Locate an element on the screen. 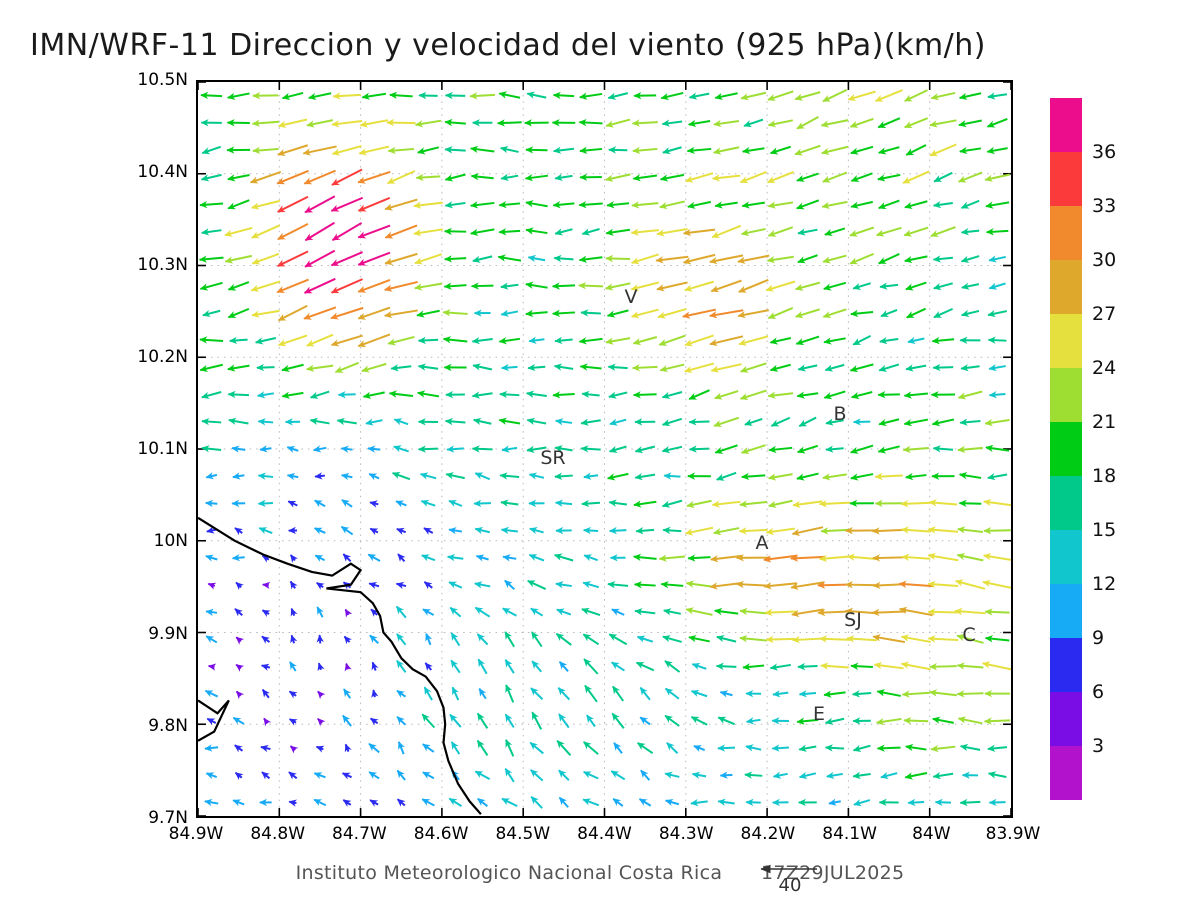 The image size is (1200, 900). city-label-c: C is located at coordinates (969, 635).